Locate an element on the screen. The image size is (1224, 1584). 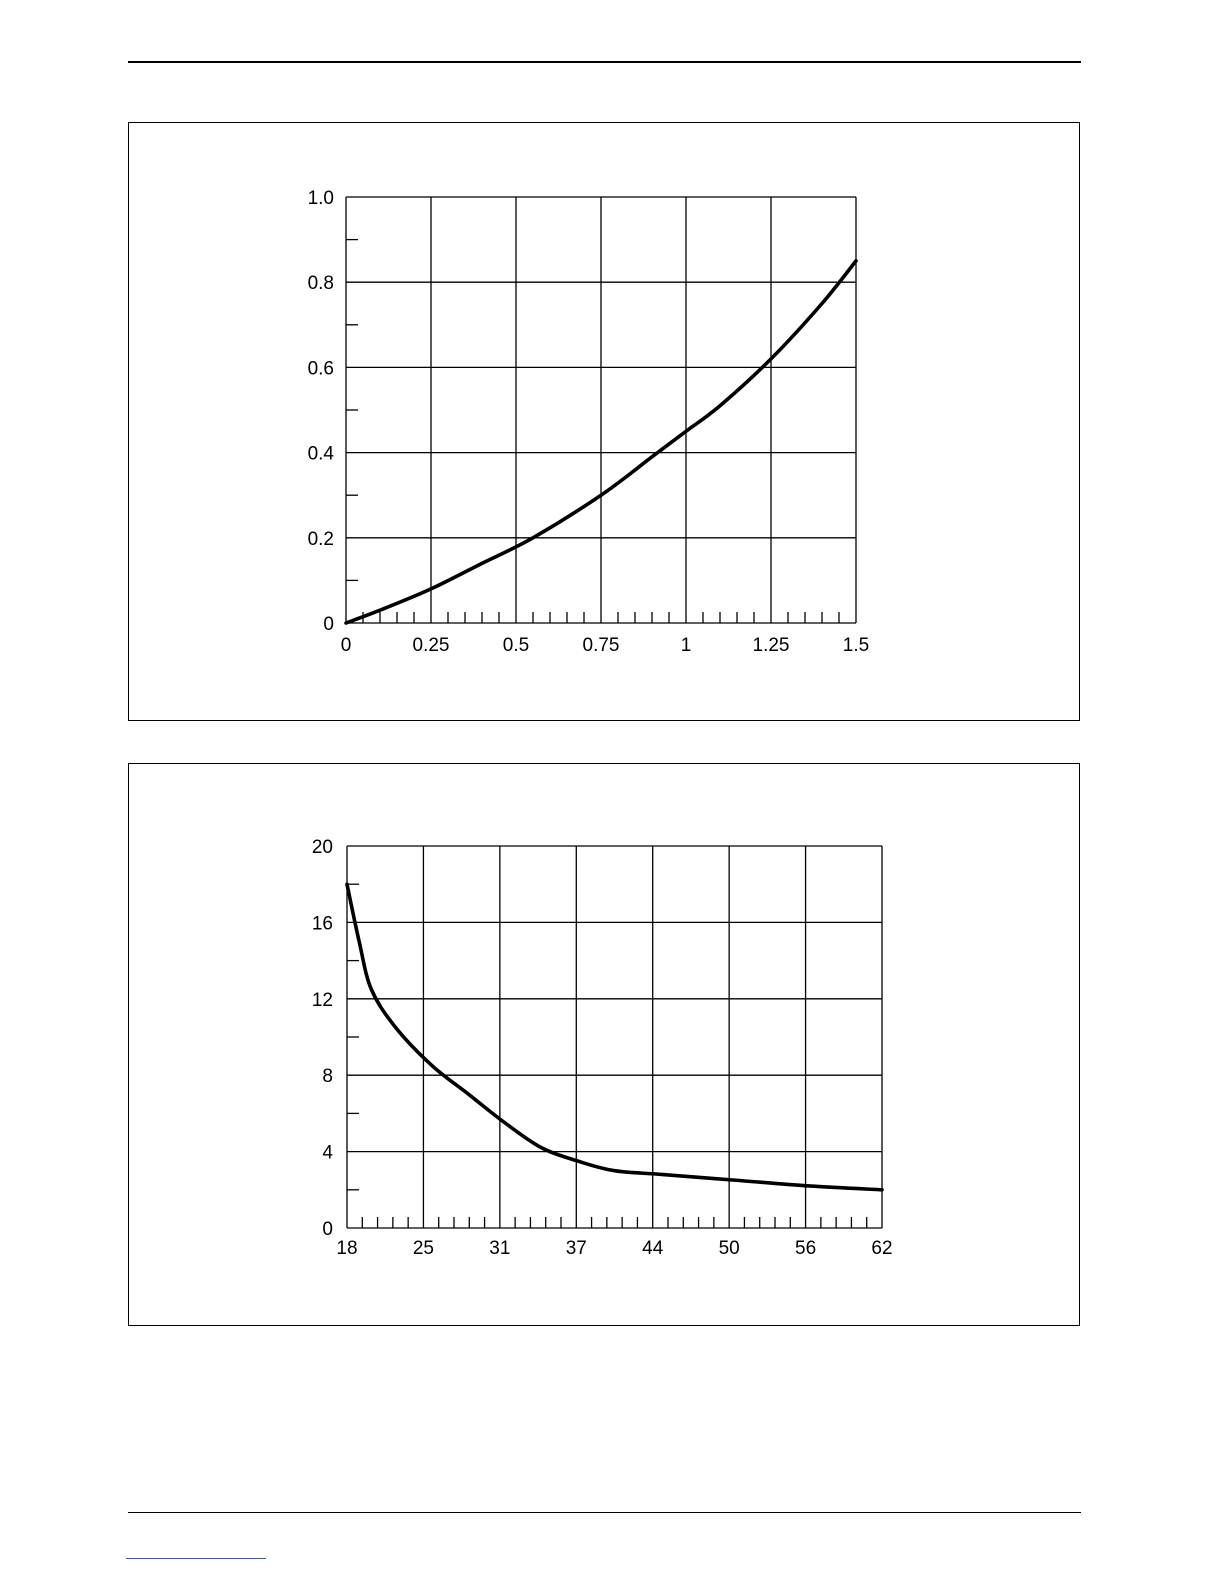
footer-link-underline is located at coordinates (196, 1558).